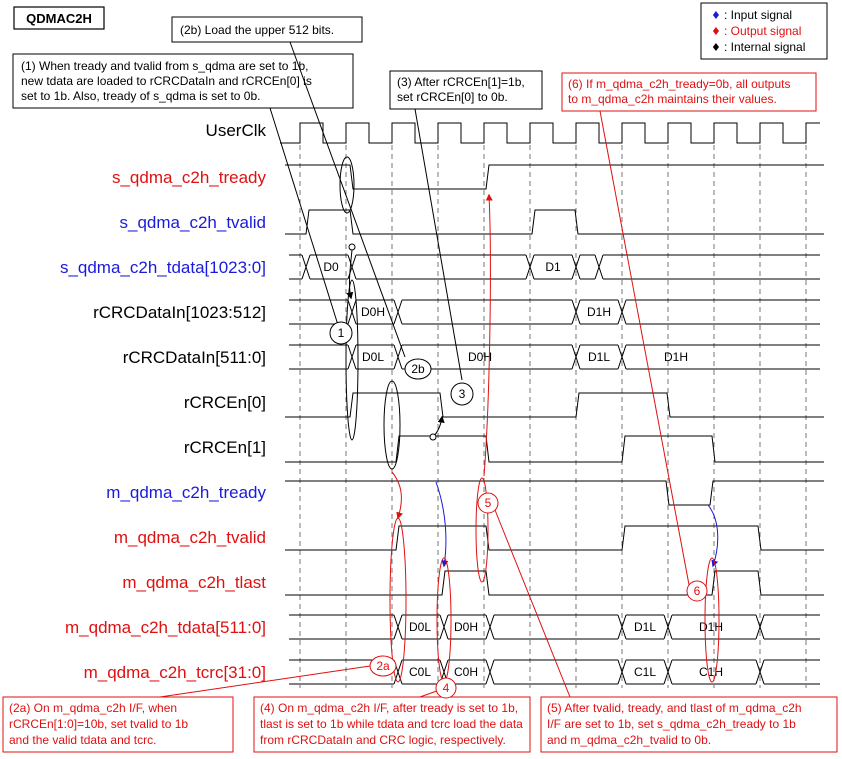  I want to click on crc-hi-value: D0H, so click(373, 312).